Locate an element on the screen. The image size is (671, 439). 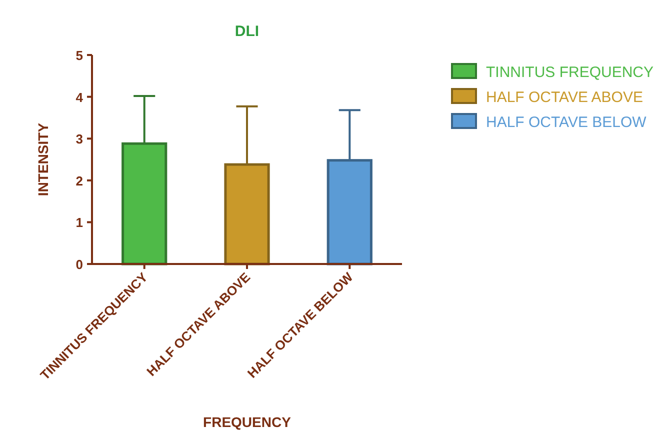
y-tick-label: 3 is located at coordinates (79, 139).